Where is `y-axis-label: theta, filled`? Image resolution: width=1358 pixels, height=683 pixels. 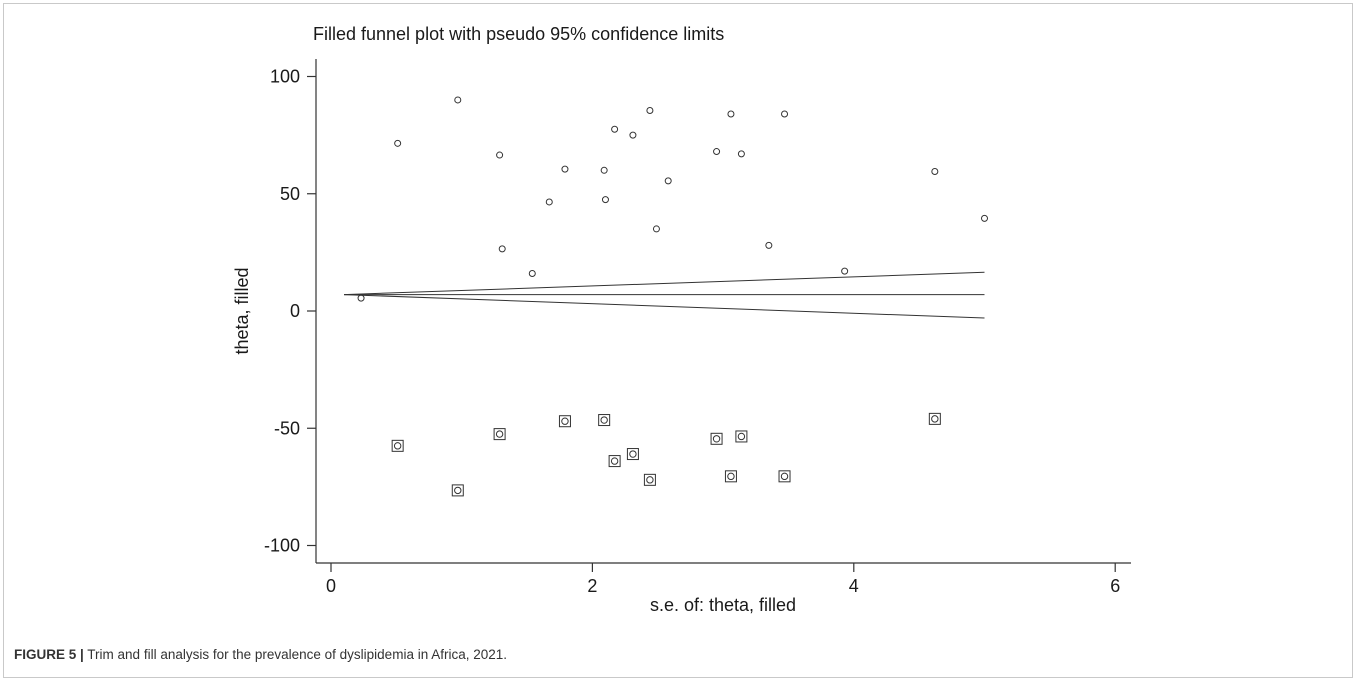 y-axis-label: theta, filled is located at coordinates (242, 310).